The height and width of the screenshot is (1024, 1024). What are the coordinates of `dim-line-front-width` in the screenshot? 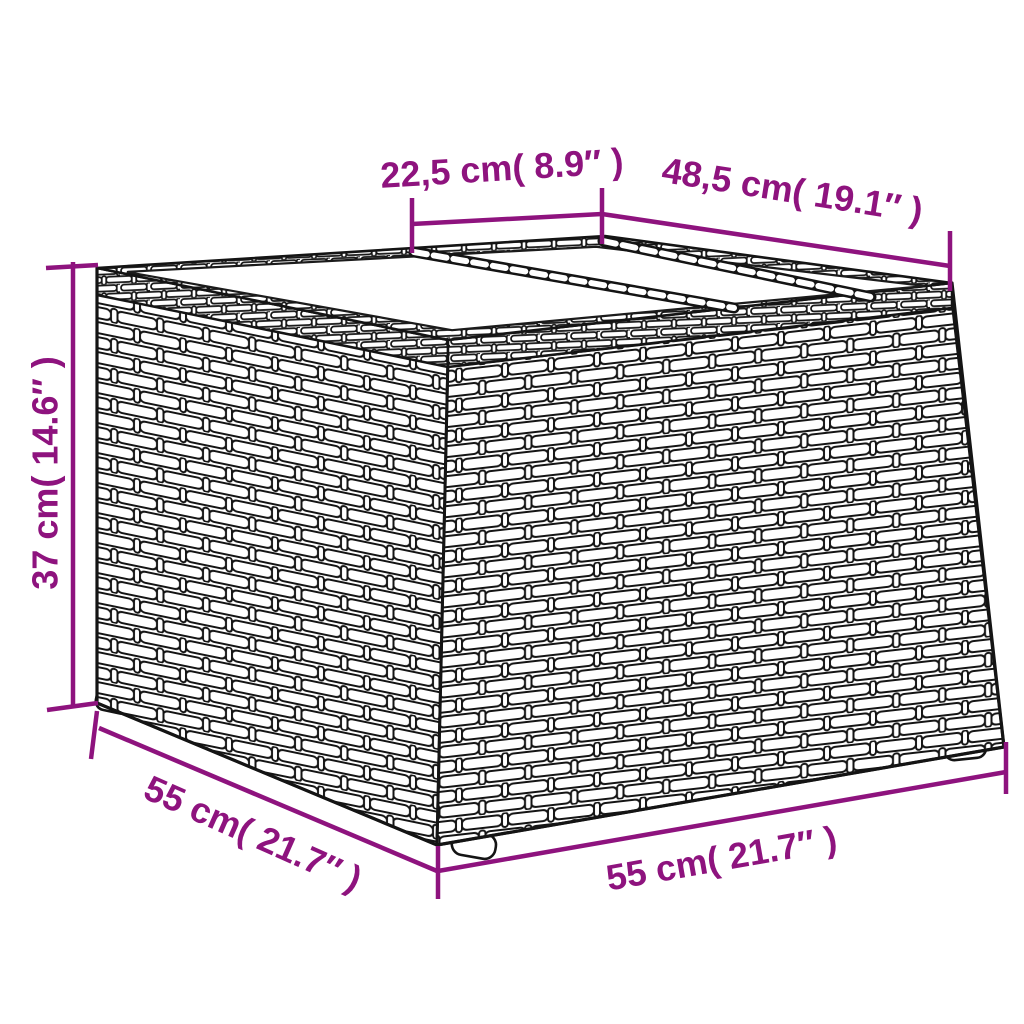 It's located at (722, 821).